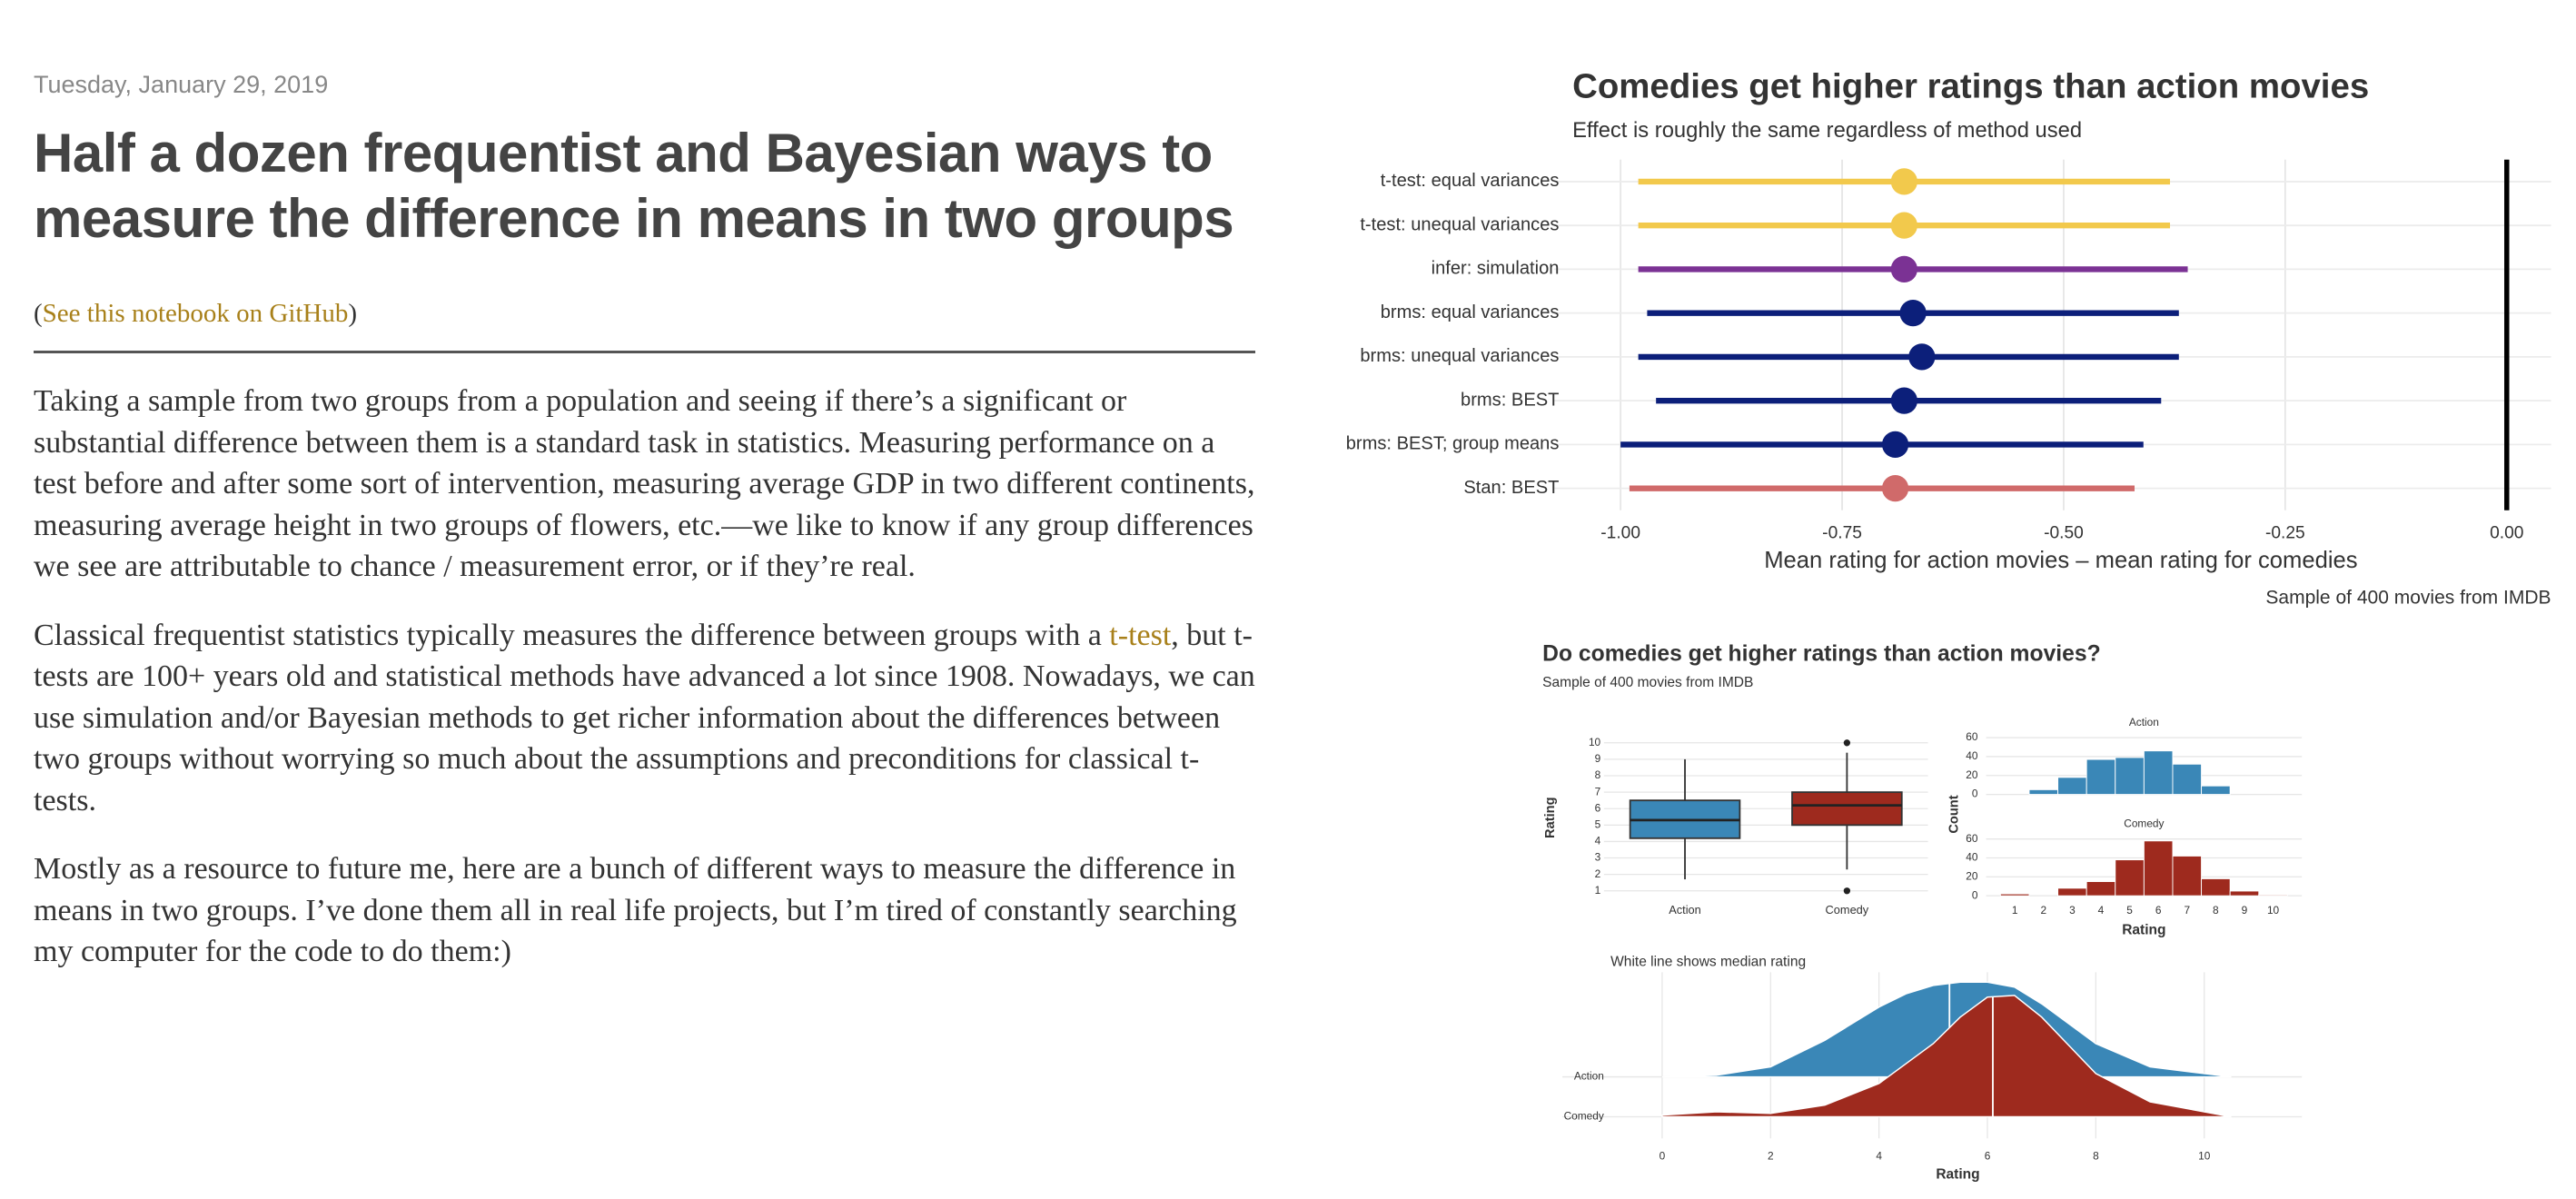 The height and width of the screenshot is (1199, 2576). I want to click on divider, so click(644, 352).